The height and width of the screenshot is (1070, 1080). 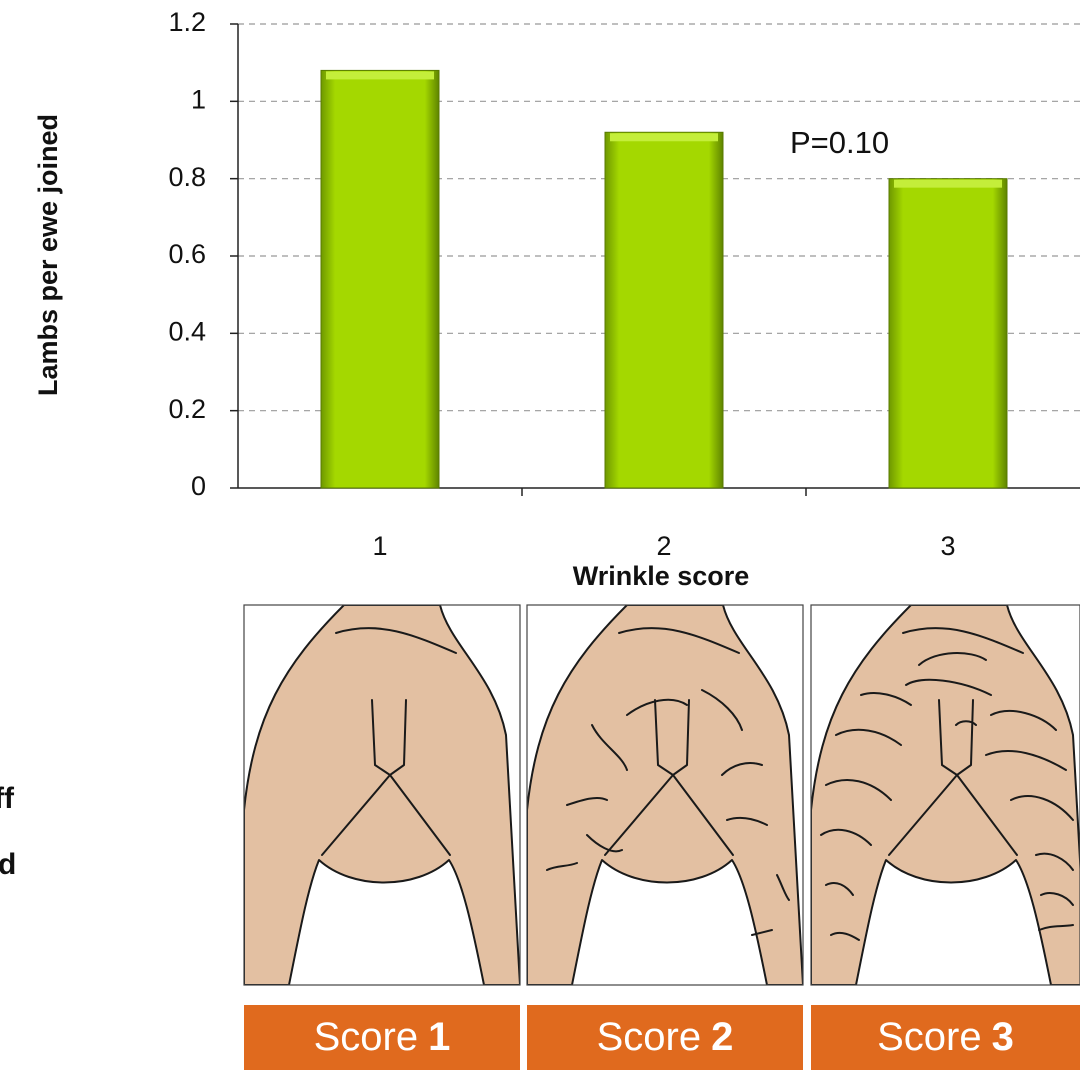 I want to click on y-tick-label: 0.6, so click(x=187, y=254).